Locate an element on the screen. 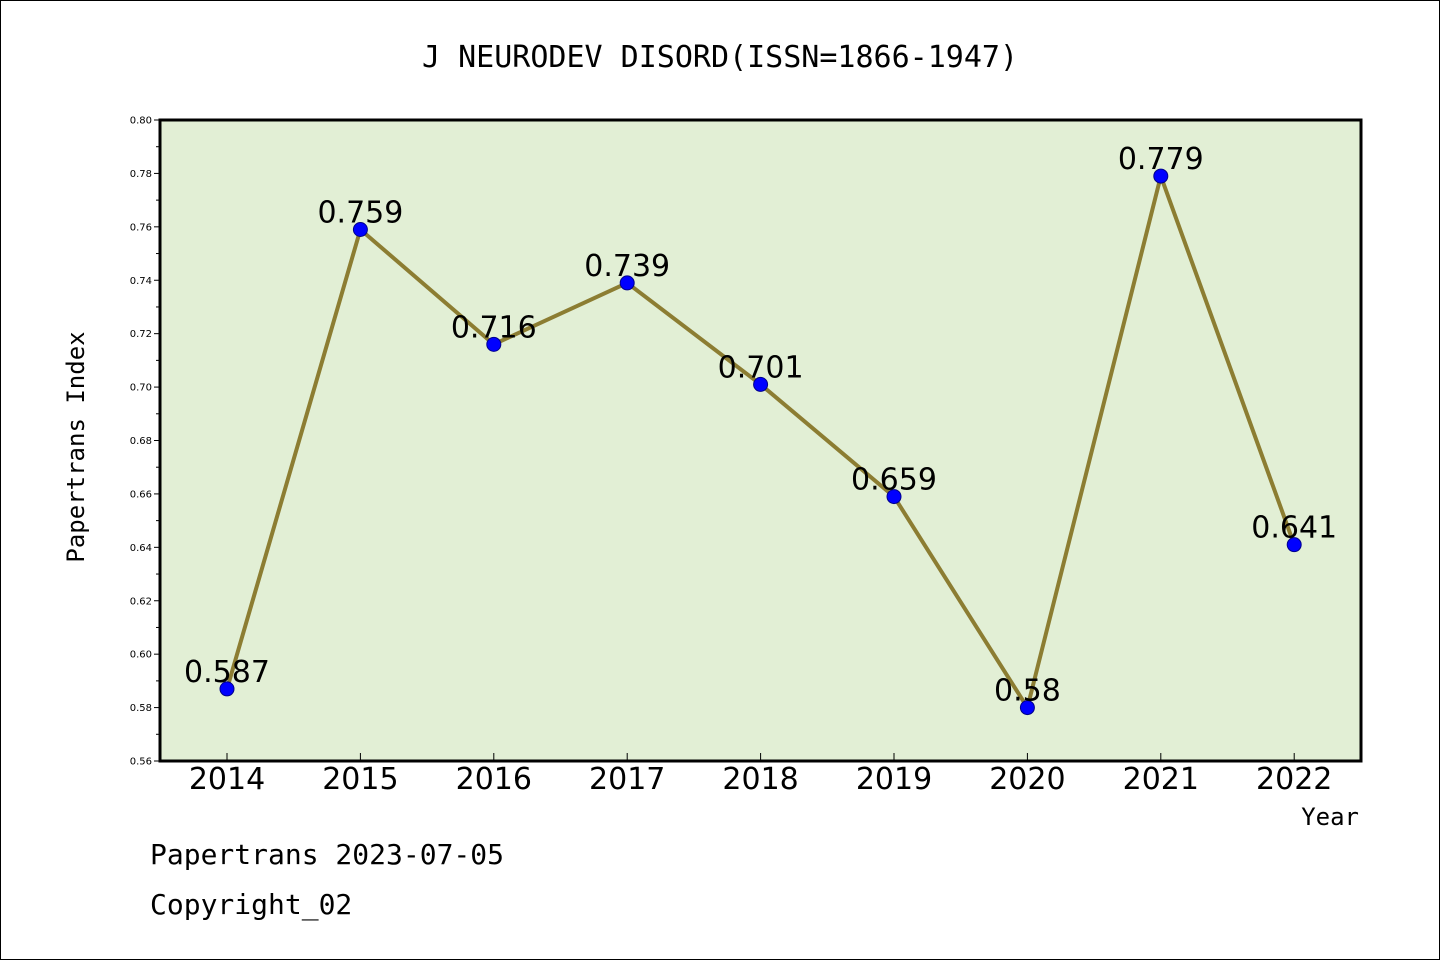  footer-date-text: Papertrans 2023-07-05 is located at coordinates (327, 854).